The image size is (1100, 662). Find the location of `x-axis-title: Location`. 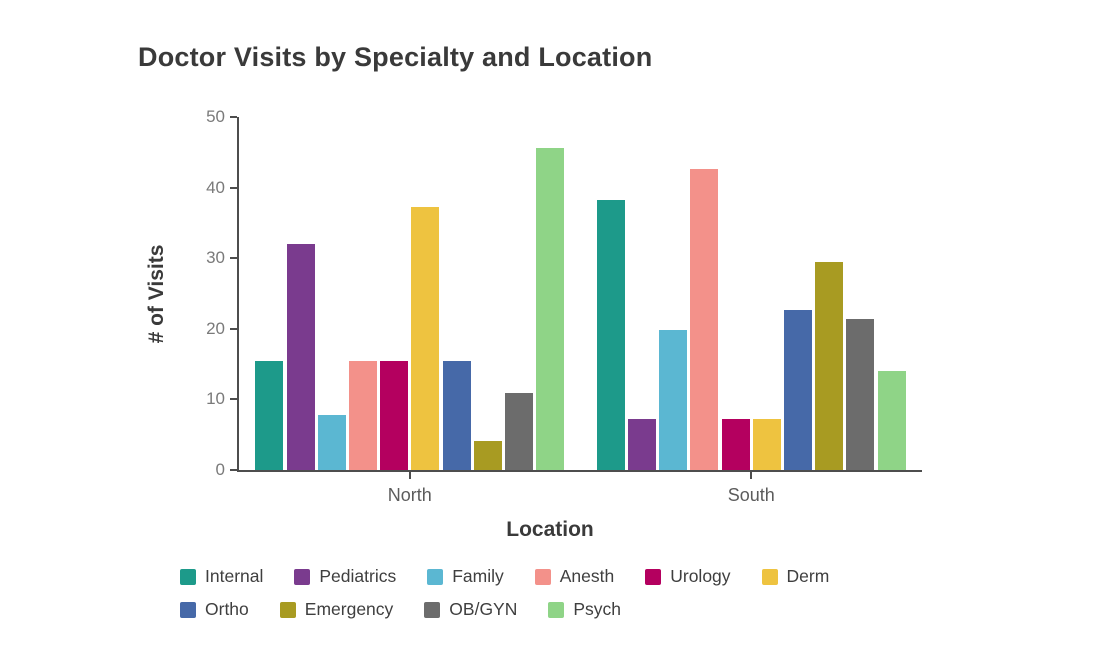

x-axis-title: Location is located at coordinates (550, 529).